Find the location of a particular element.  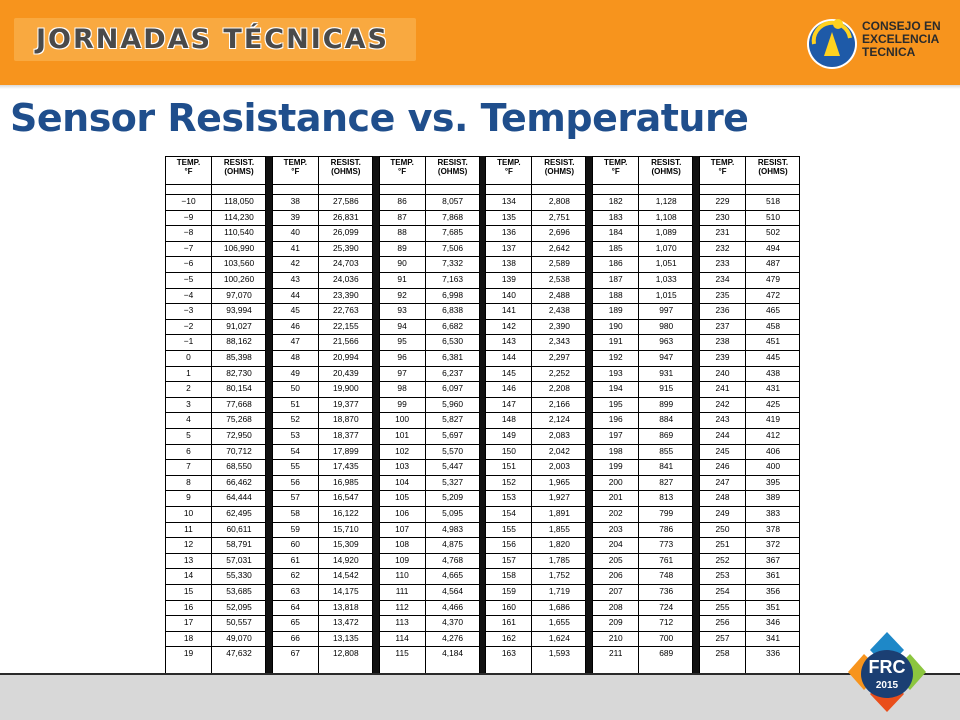

resist-cell: 431 is located at coordinates (773, 388).